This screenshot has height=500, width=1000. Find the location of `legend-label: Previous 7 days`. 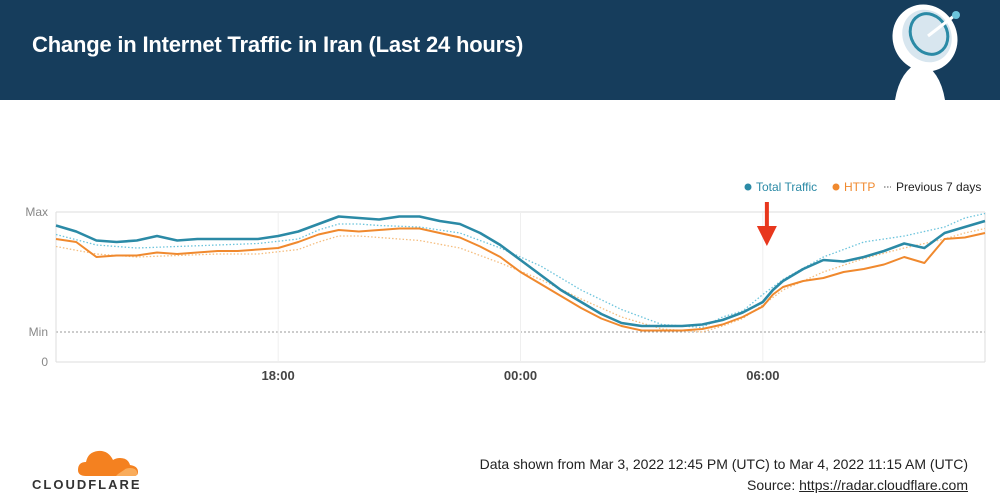

legend-label: Previous 7 days is located at coordinates (938, 187).